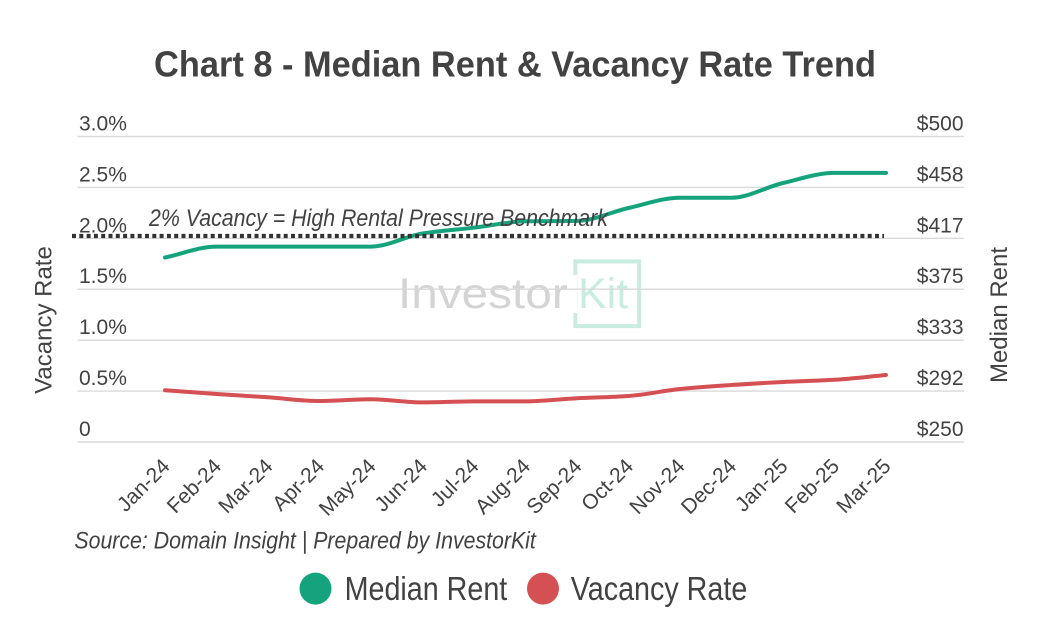 Image resolution: width=1040 pixels, height=640 pixels. What do you see at coordinates (940, 276) in the screenshot?
I see `svg-text: $375` at bounding box center [940, 276].